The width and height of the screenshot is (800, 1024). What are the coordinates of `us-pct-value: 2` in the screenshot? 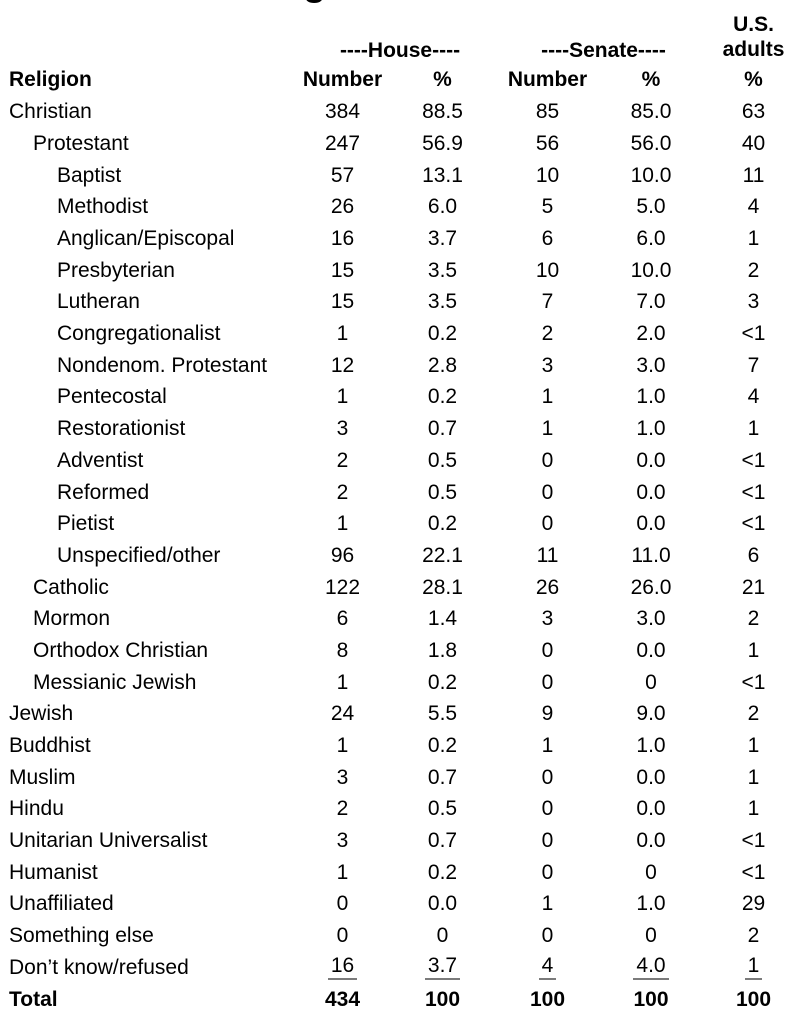 It's located at (753, 619).